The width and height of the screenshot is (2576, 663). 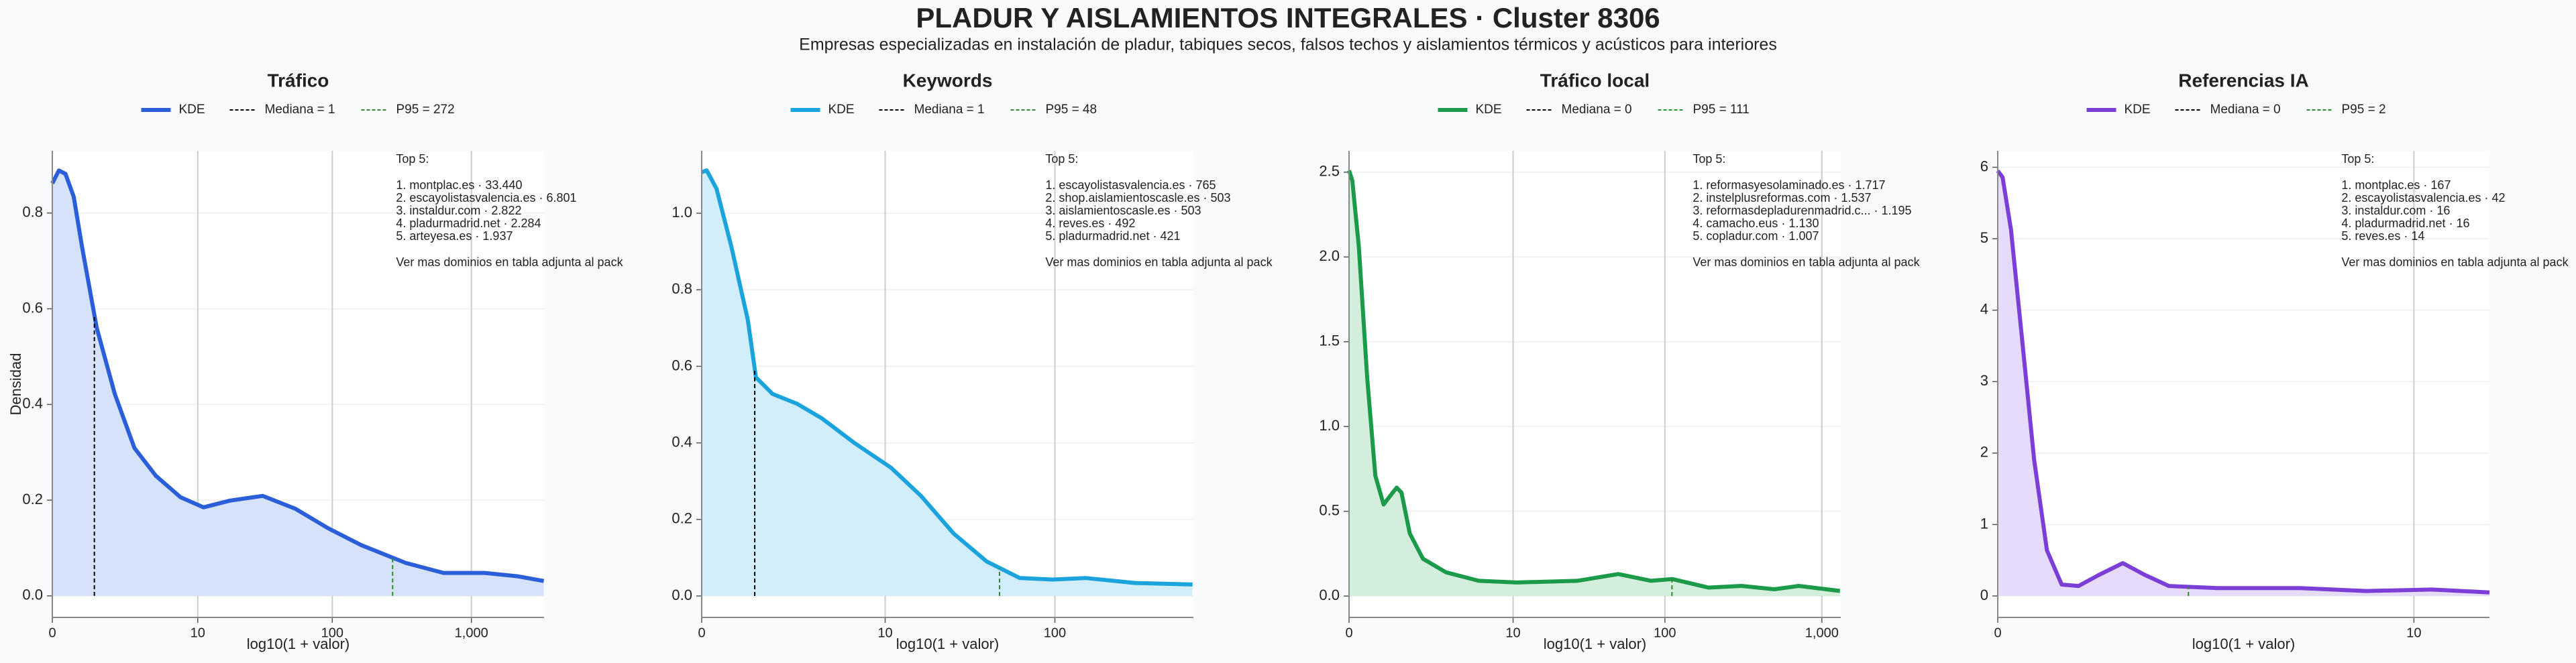 I want to click on y-axis-label: Densidad, so click(x=15, y=384).